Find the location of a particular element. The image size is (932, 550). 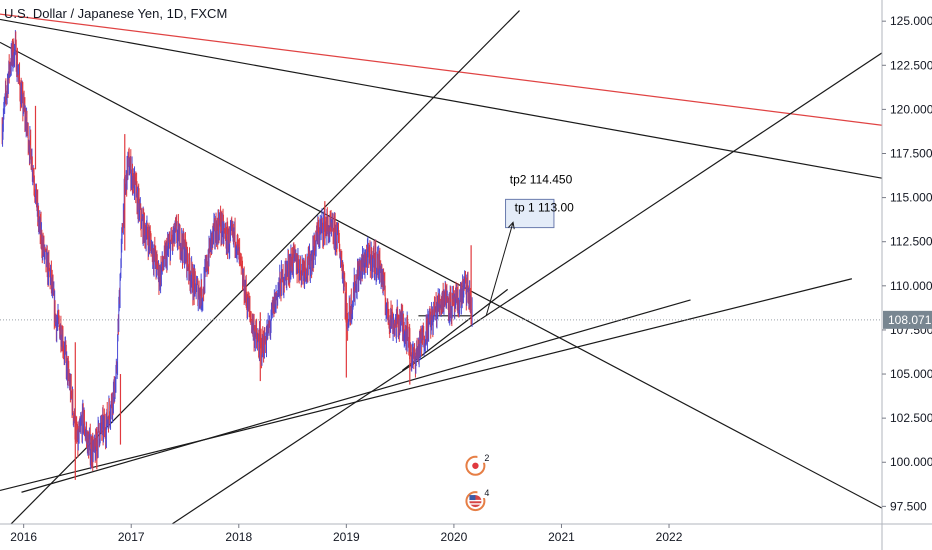

price-axis-background is located at coordinates (907, 262).